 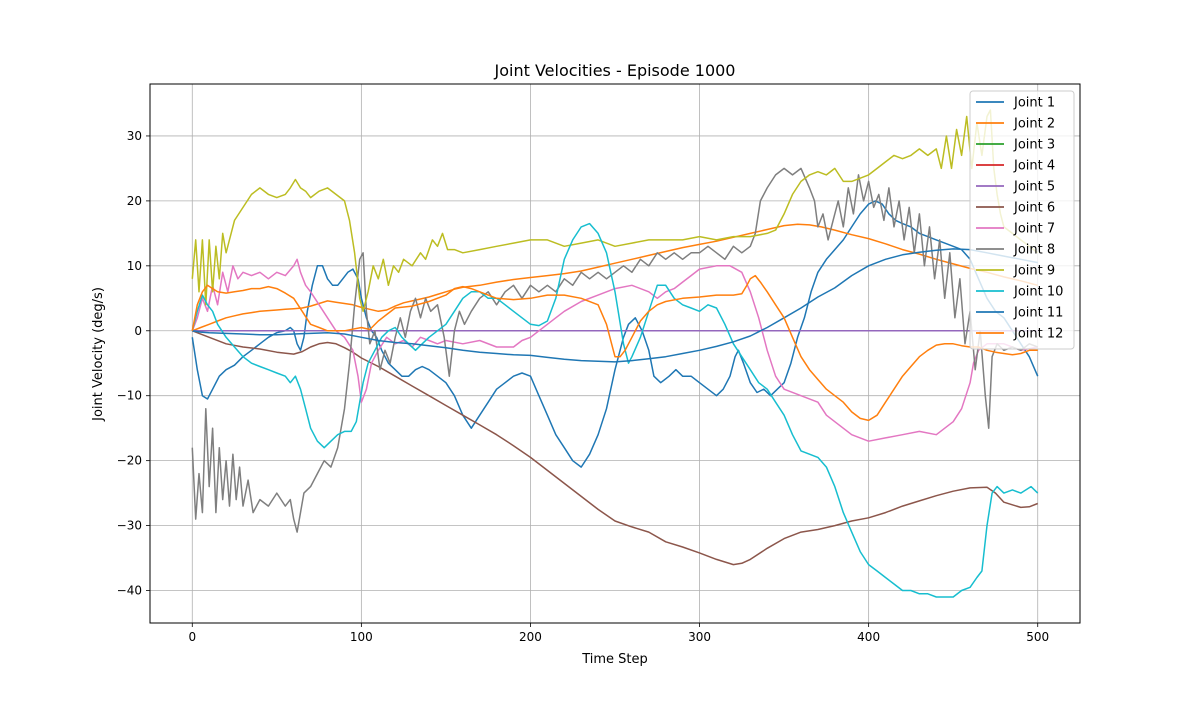 What do you see at coordinates (699, 637) in the screenshot?
I see `x-tick-label: 300` at bounding box center [699, 637].